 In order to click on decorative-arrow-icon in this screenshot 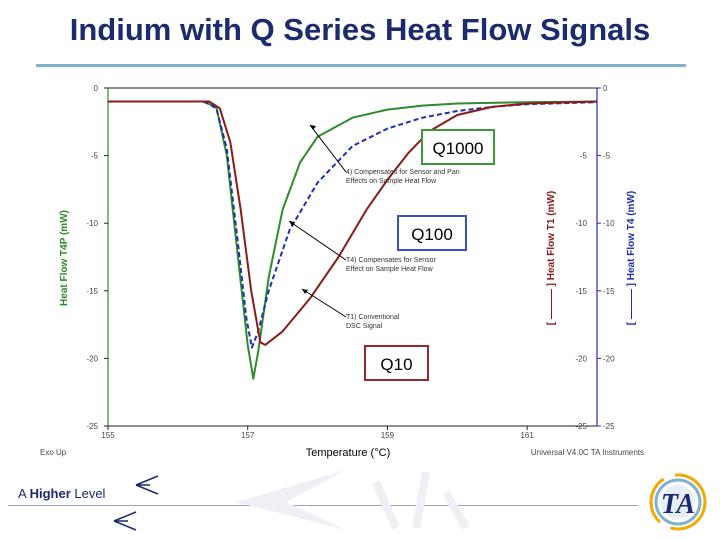, I will do `click(147, 485)`.